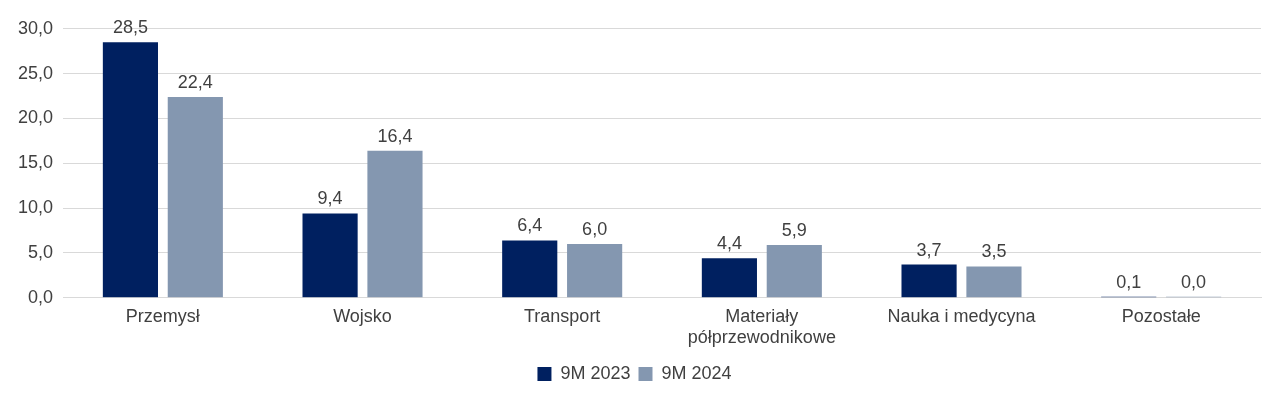 The height and width of the screenshot is (401, 1279). I want to click on x-tick-label: Pozostałe, so click(1161, 315).